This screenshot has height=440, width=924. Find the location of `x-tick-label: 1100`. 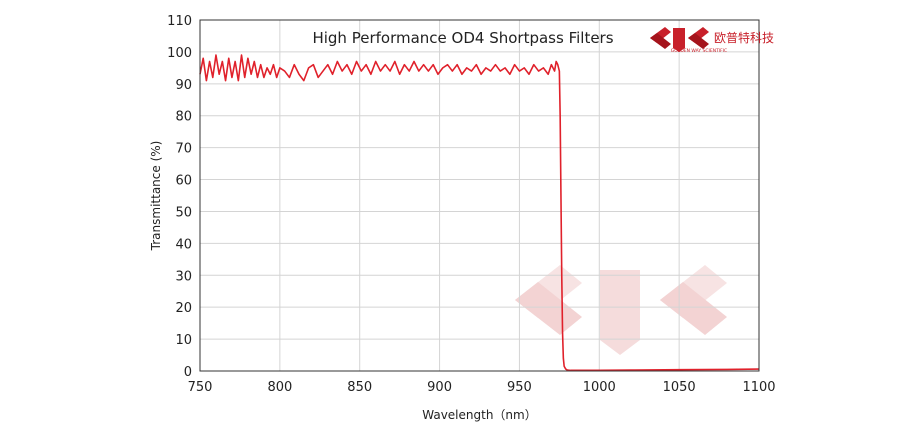

x-tick-label: 1100 is located at coordinates (758, 387).